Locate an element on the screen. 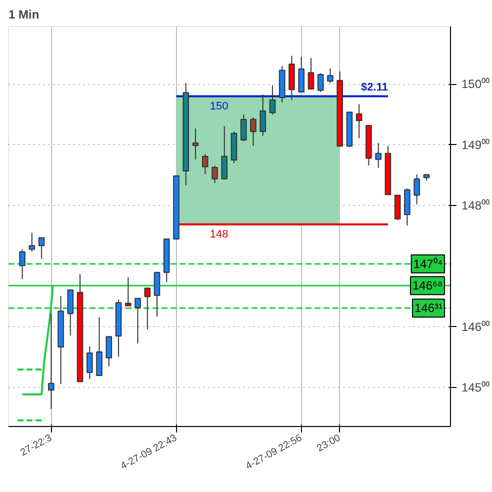  series-label: 148 is located at coordinates (219, 234).